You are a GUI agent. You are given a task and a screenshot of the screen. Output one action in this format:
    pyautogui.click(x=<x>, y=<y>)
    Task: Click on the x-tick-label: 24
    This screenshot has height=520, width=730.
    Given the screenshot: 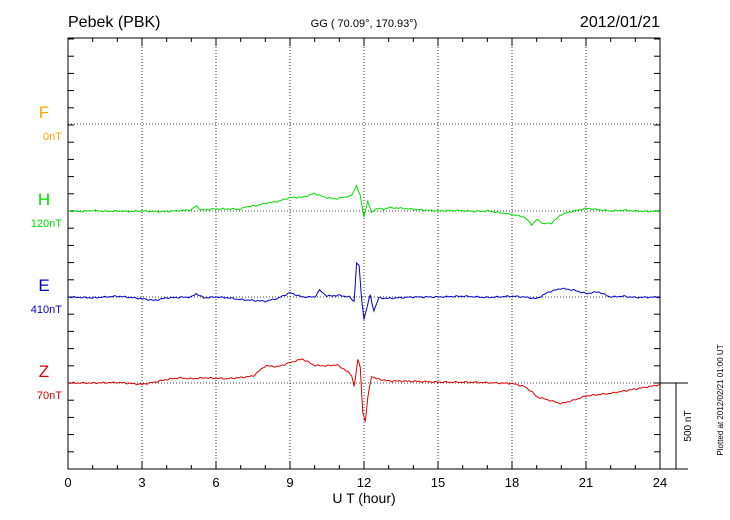 What is the action you would take?
    pyautogui.click(x=660, y=482)
    